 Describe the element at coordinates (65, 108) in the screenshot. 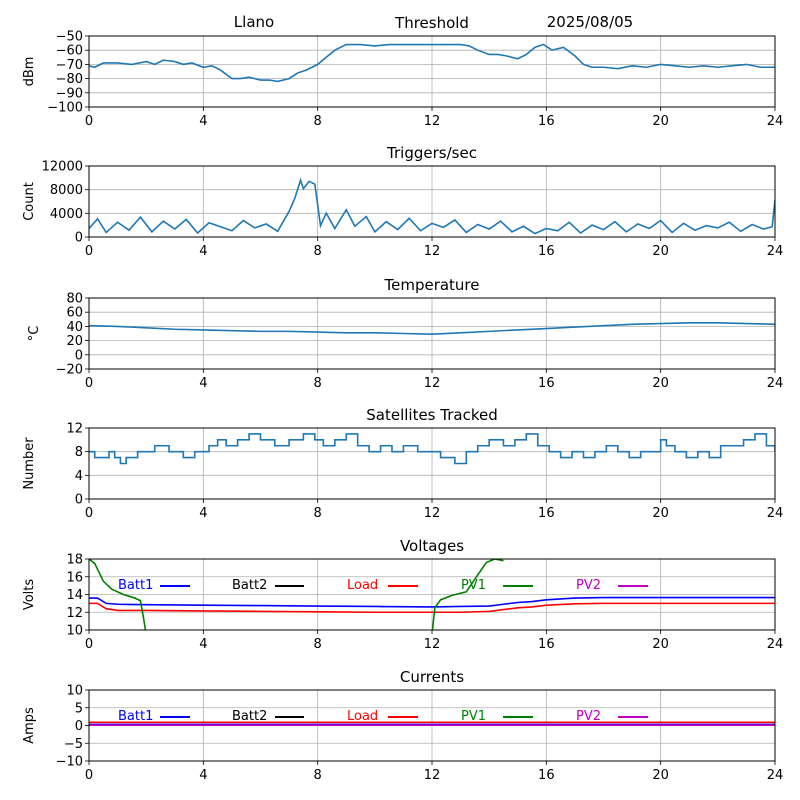

I see `y-tick-label: −100` at that location.